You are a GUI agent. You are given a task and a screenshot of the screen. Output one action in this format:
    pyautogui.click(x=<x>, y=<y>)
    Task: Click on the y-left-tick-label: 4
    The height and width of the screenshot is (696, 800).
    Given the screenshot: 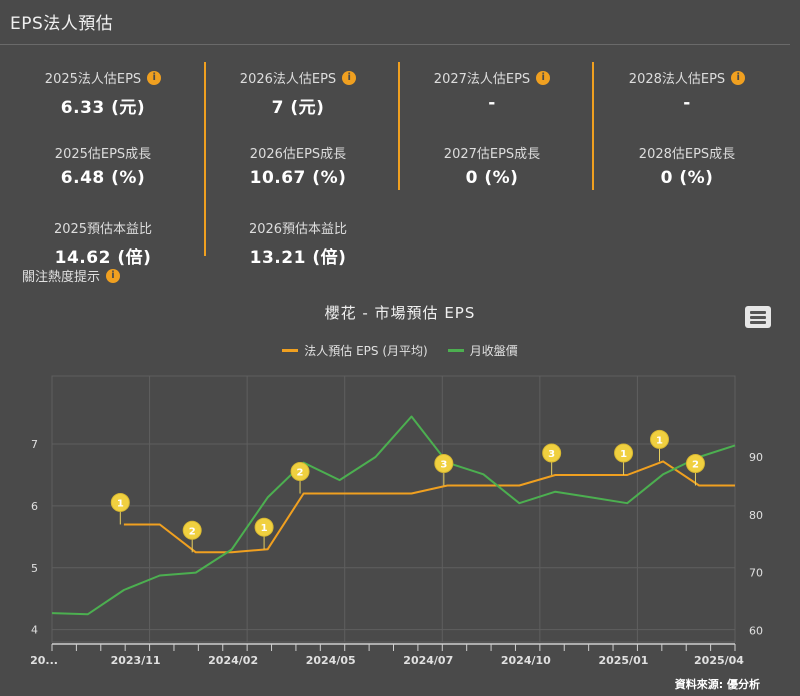 What is the action you would take?
    pyautogui.click(x=34, y=630)
    